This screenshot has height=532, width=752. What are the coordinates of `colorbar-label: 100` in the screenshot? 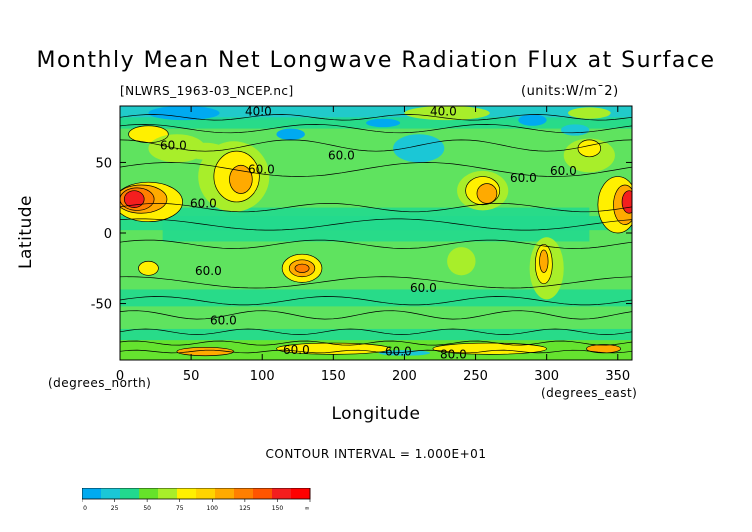 It's located at (213, 508).